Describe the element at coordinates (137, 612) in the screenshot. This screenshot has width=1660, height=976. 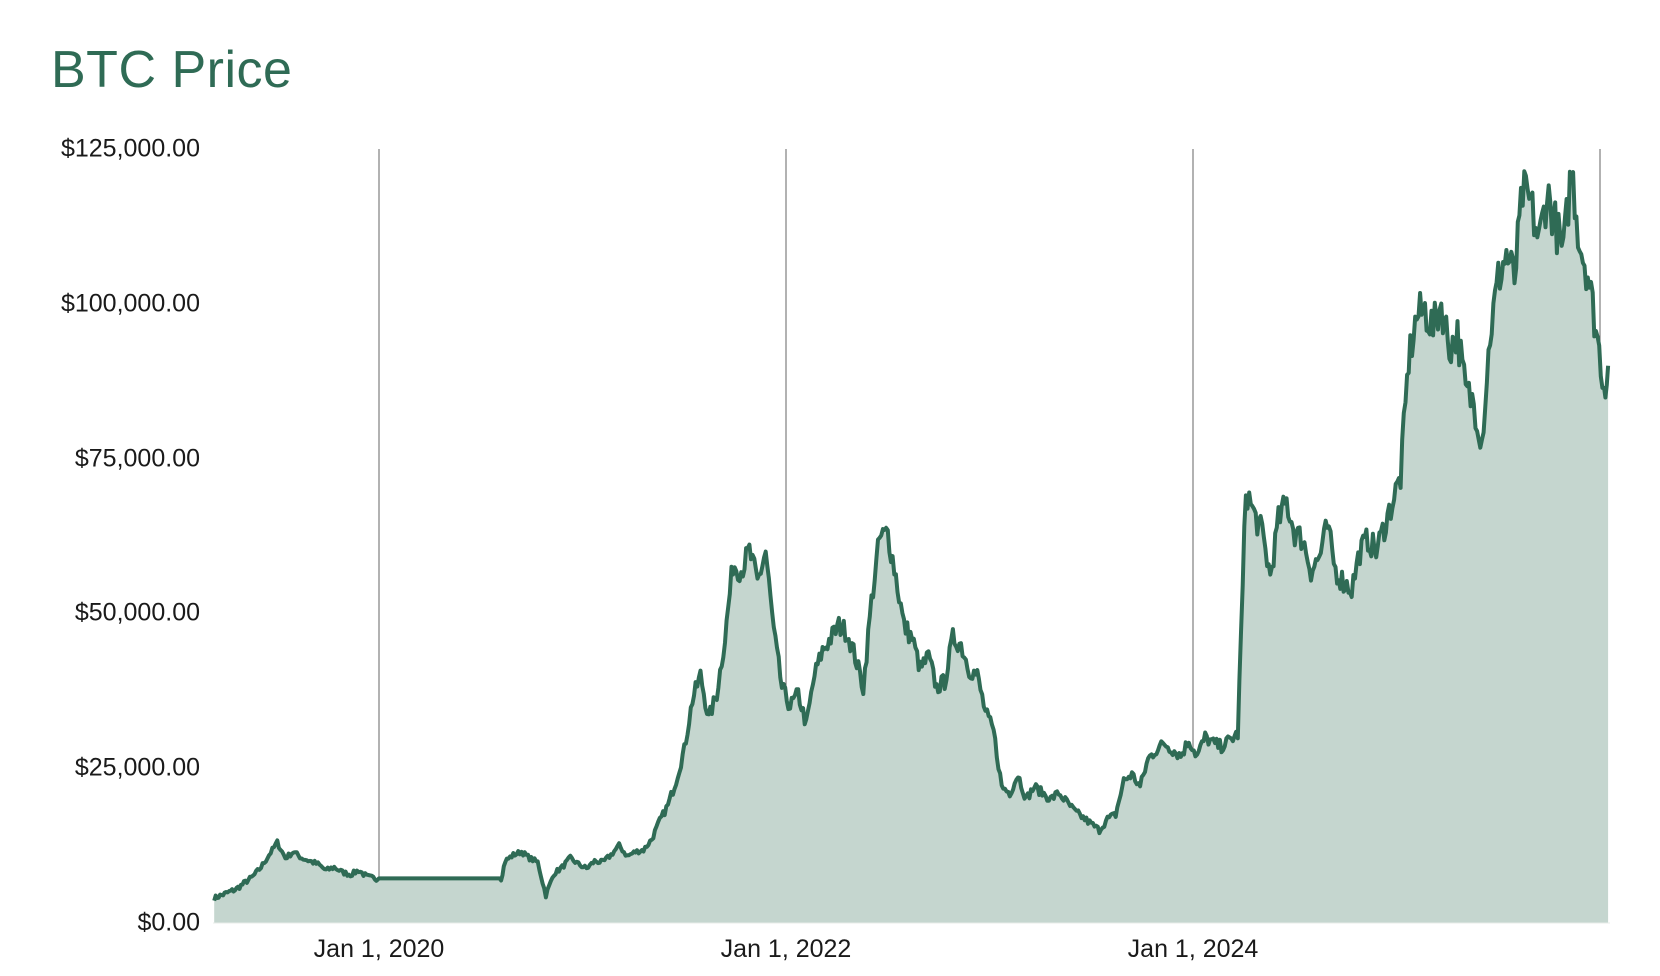
I see `y-tick-label: $50,000.00` at that location.